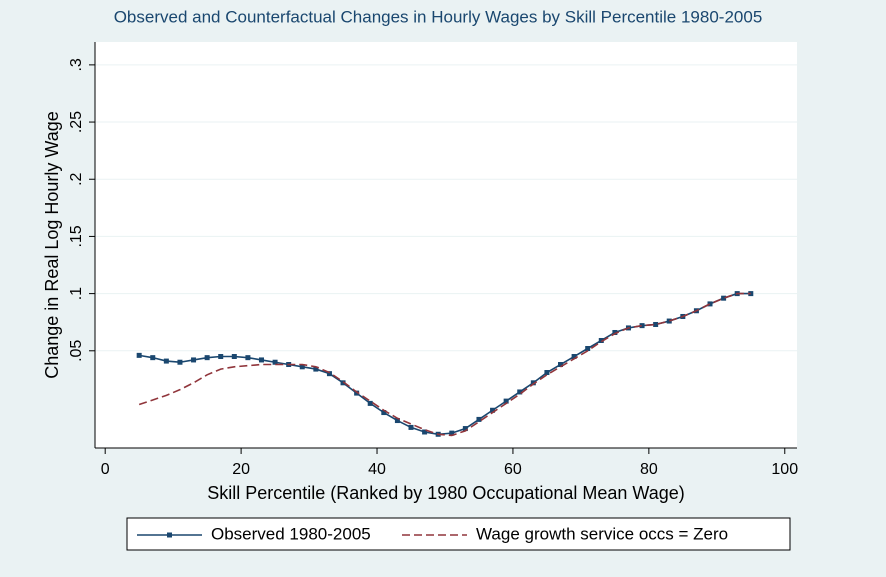  What do you see at coordinates (291, 533) in the screenshot?
I see `legend-label: Observed 1980-2005` at bounding box center [291, 533].